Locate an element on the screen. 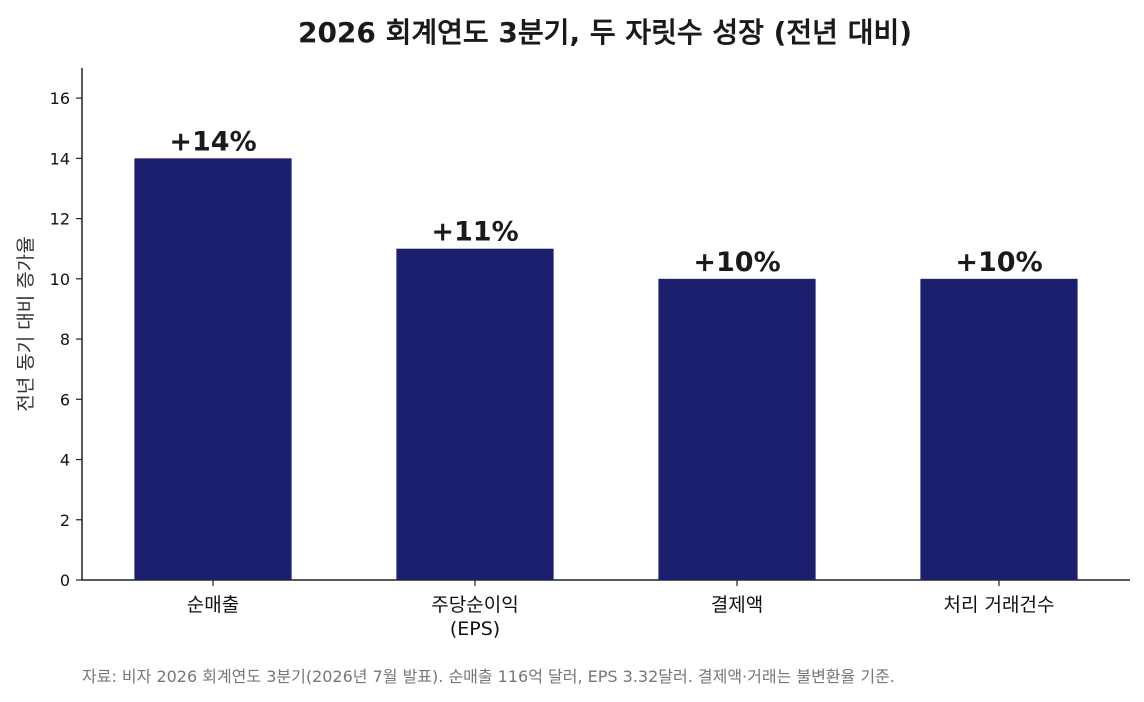  chart-title: 2026 회계연도 3분기, 두 자릿수 성장 (전년 대비) is located at coordinates (605, 32).